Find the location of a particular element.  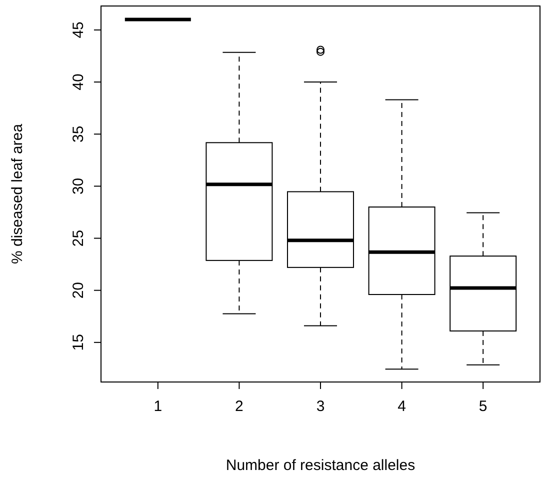

x-tick-label: 3 is located at coordinates (320, 406).